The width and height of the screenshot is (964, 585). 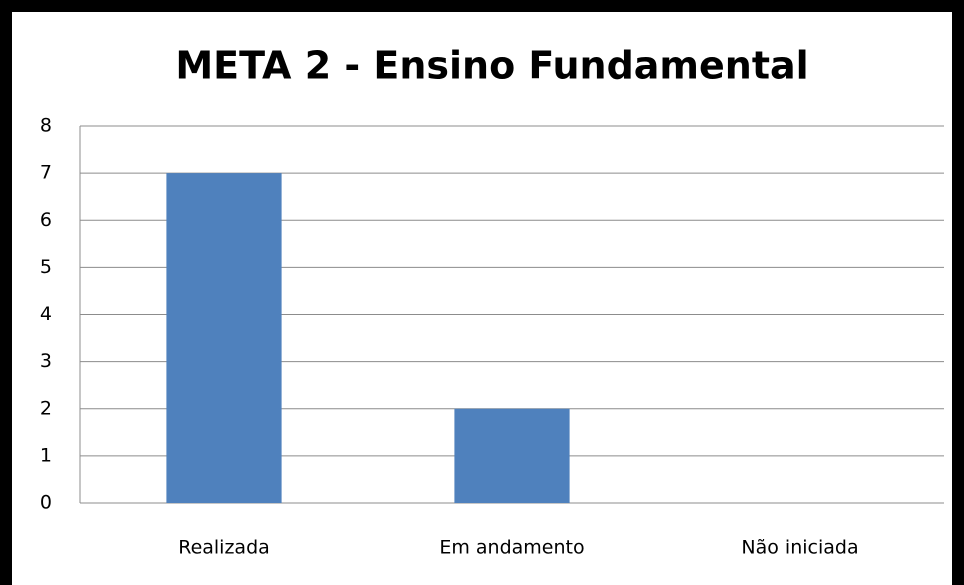 I want to click on y-tick-label: 7, so click(x=46, y=173).